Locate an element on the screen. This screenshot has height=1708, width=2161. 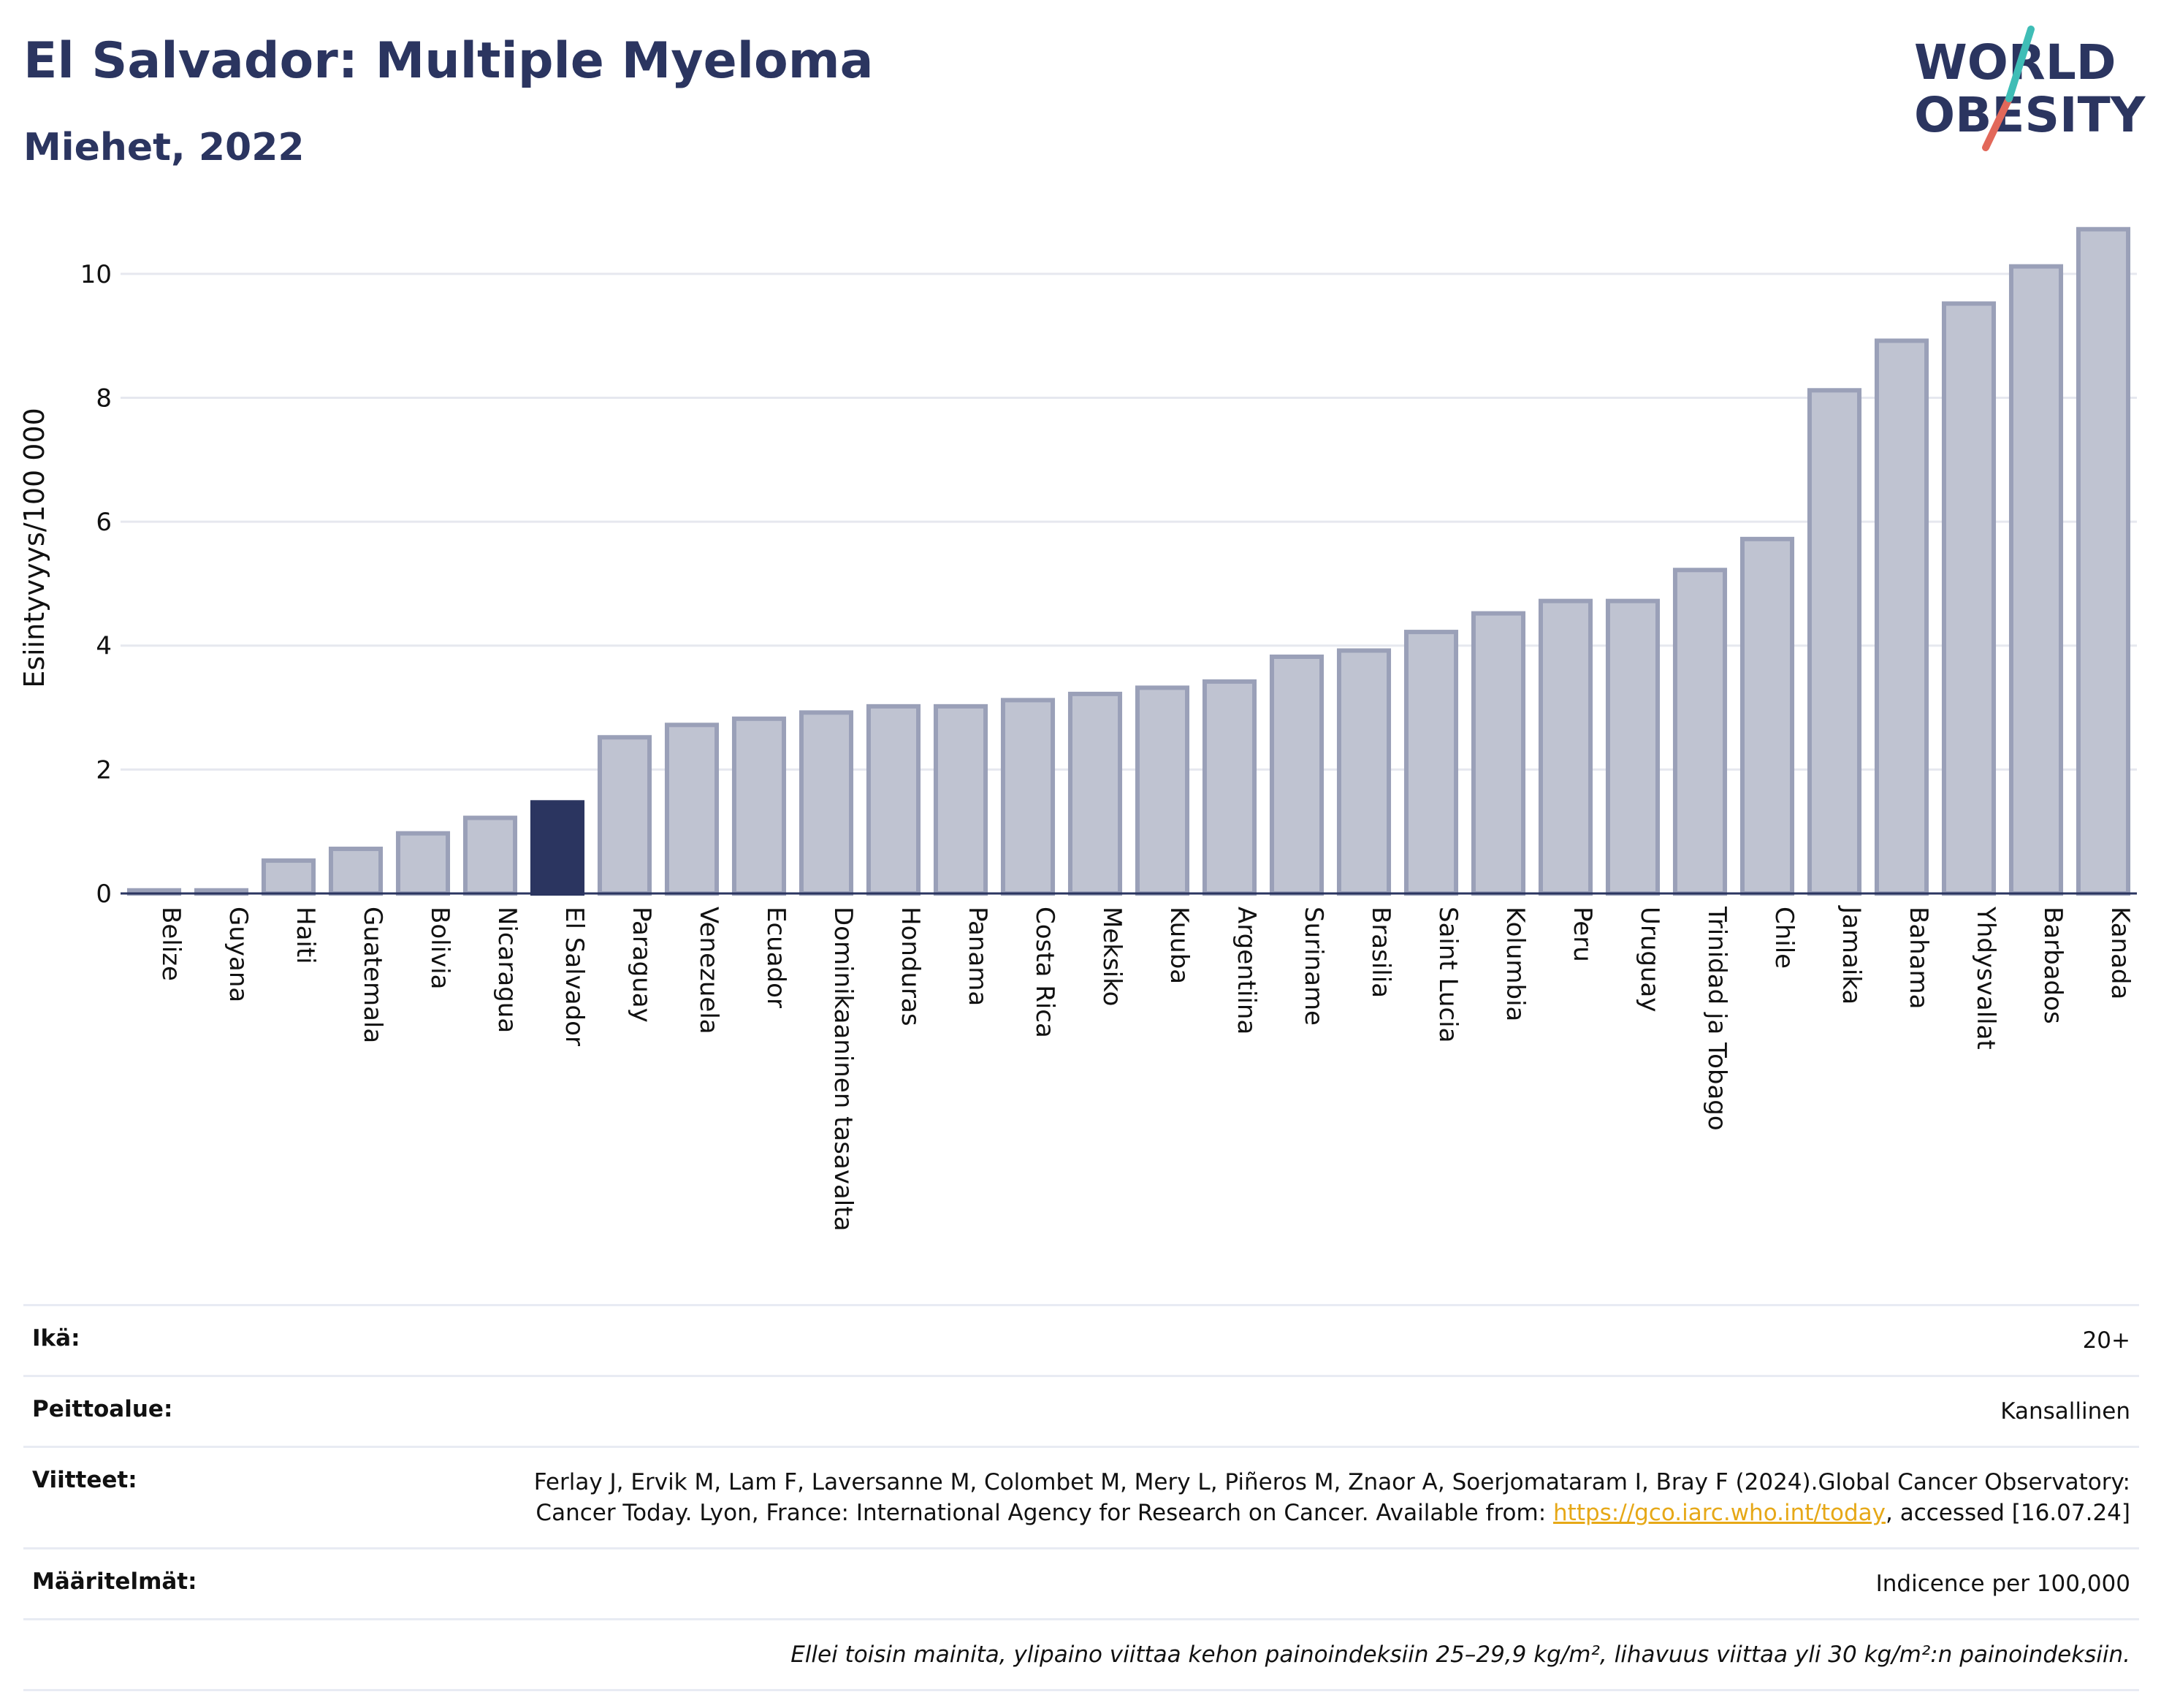
logo-slash-red is located at coordinates (1998, 123).